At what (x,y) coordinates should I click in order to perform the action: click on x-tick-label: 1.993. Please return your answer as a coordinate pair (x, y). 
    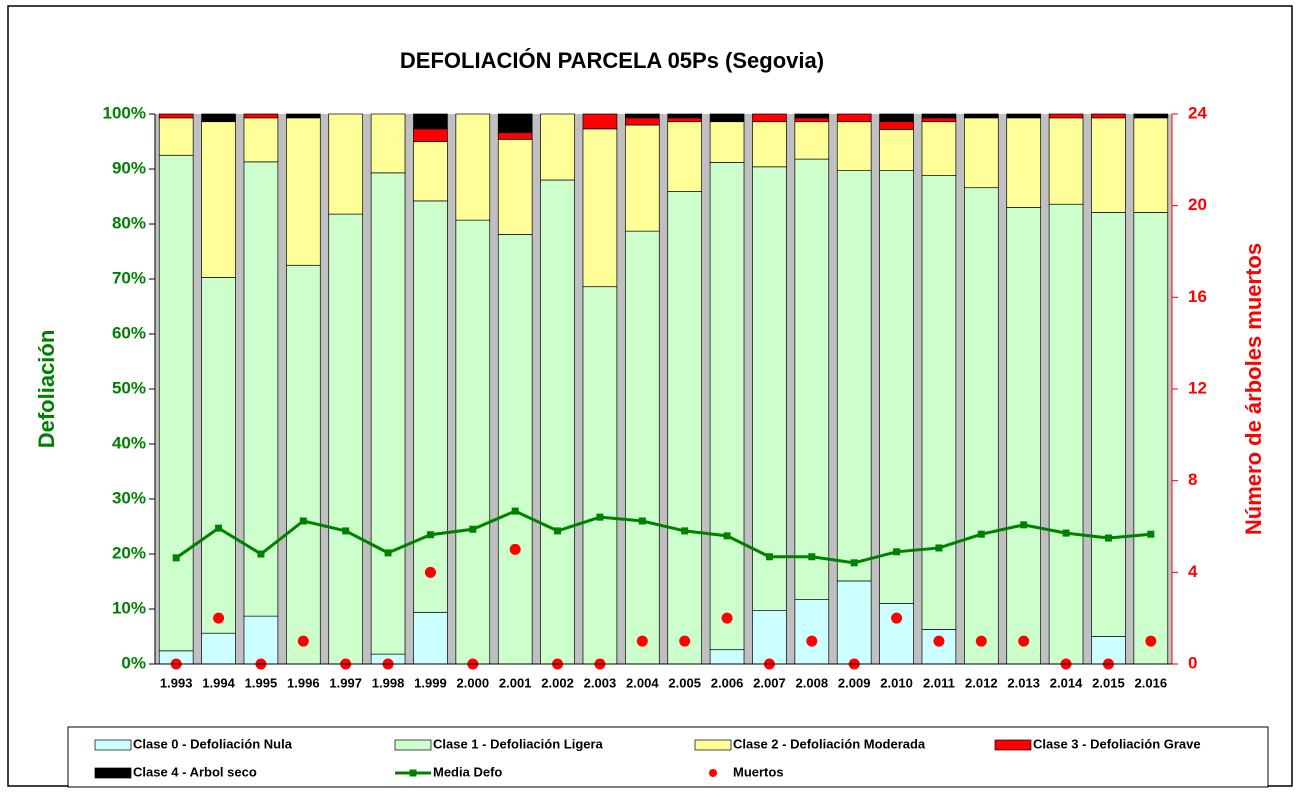
    Looking at the image, I should click on (176, 682).